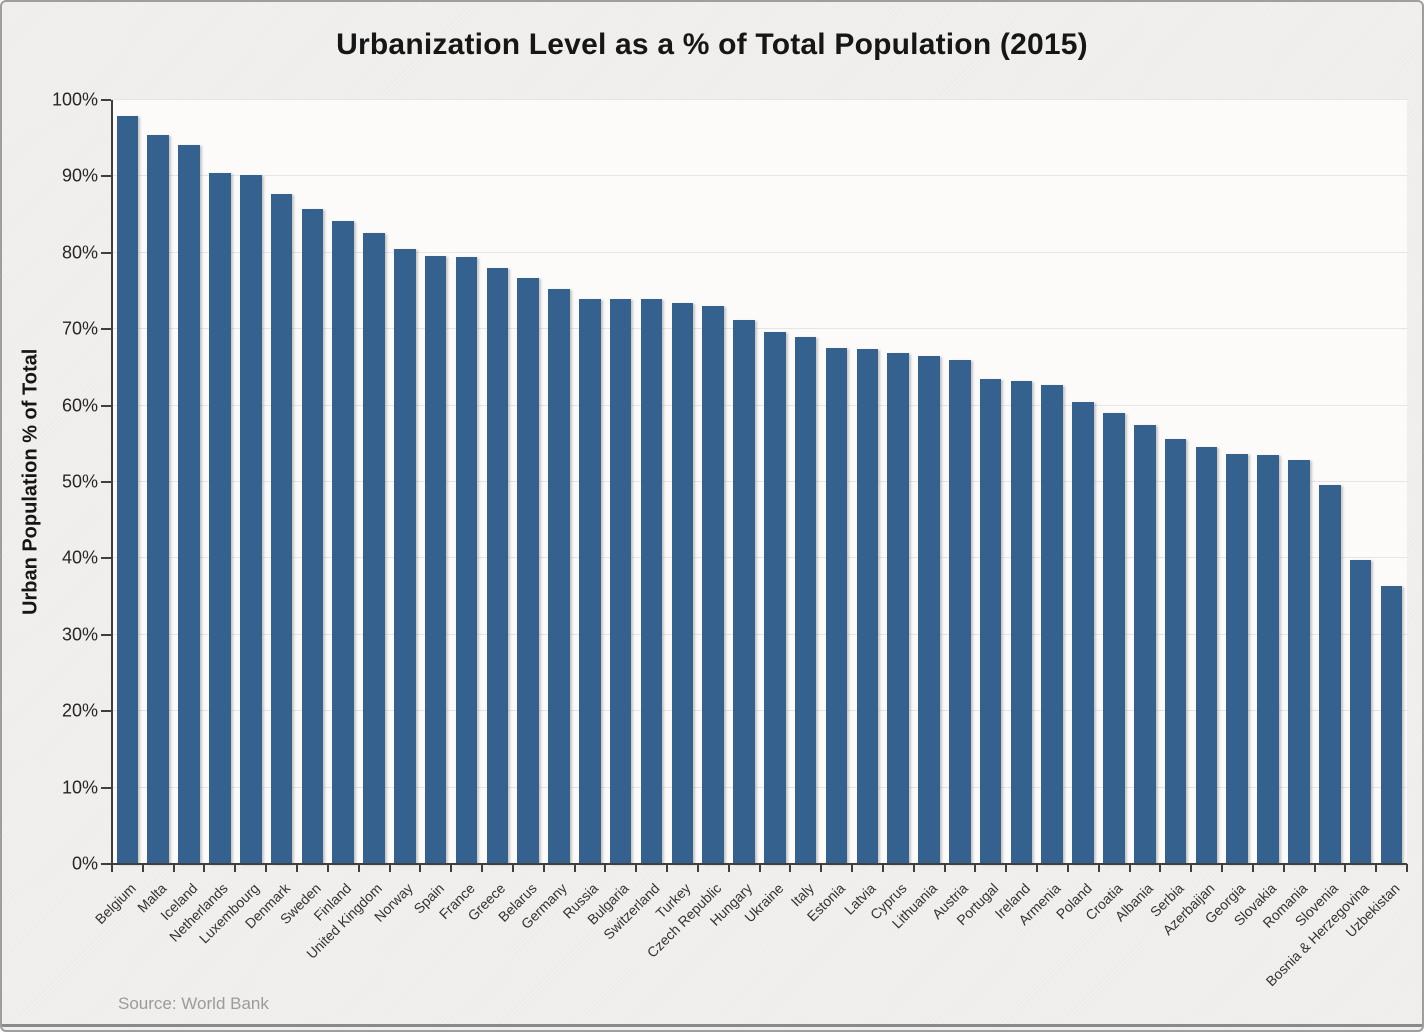 This screenshot has height=1032, width=1424. I want to click on x-label-cell-georgia: Georgia, so click(1227, 948).